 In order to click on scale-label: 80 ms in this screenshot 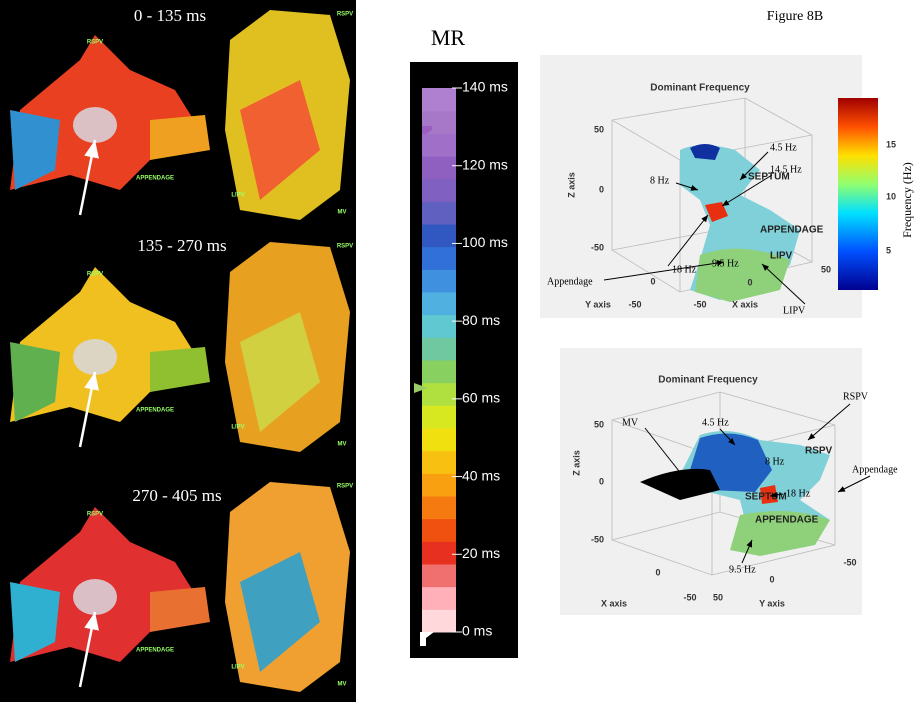, I will do `click(481, 320)`.